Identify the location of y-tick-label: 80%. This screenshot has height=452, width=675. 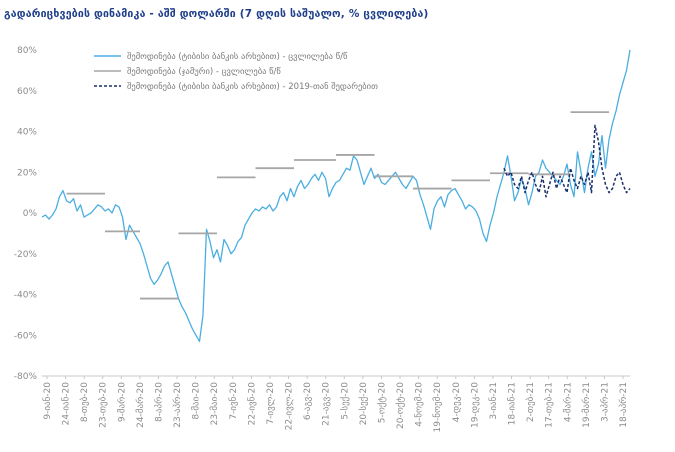
(27, 51).